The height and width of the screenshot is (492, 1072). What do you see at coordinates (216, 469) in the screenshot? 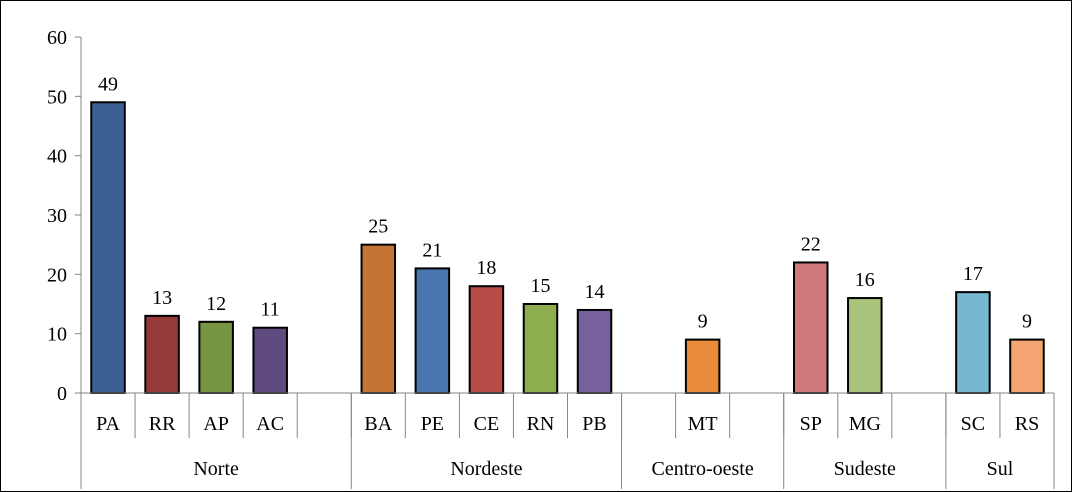
I see `group-label: Norte` at bounding box center [216, 469].